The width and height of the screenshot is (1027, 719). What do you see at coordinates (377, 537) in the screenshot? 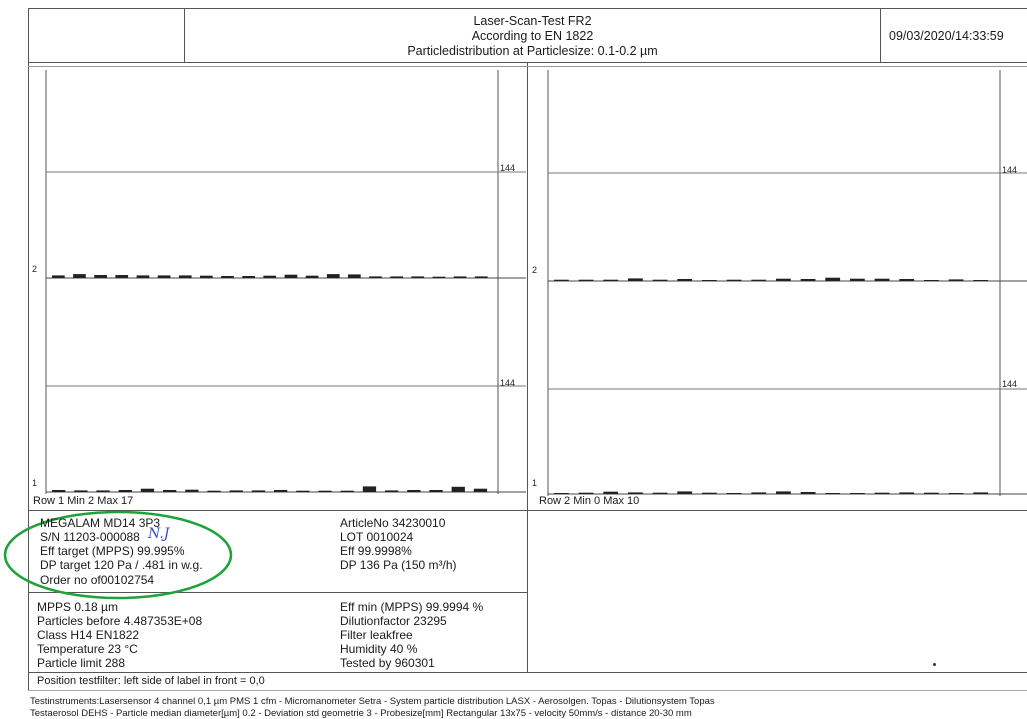
I see `lot-number: LOT 0010024` at bounding box center [377, 537].